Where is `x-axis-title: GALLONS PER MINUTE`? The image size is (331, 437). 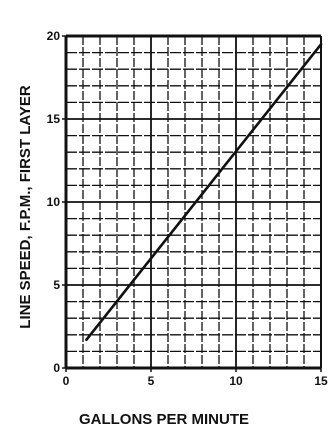
x-axis-title: GALLONS PER MINUTE is located at coordinates (164, 419).